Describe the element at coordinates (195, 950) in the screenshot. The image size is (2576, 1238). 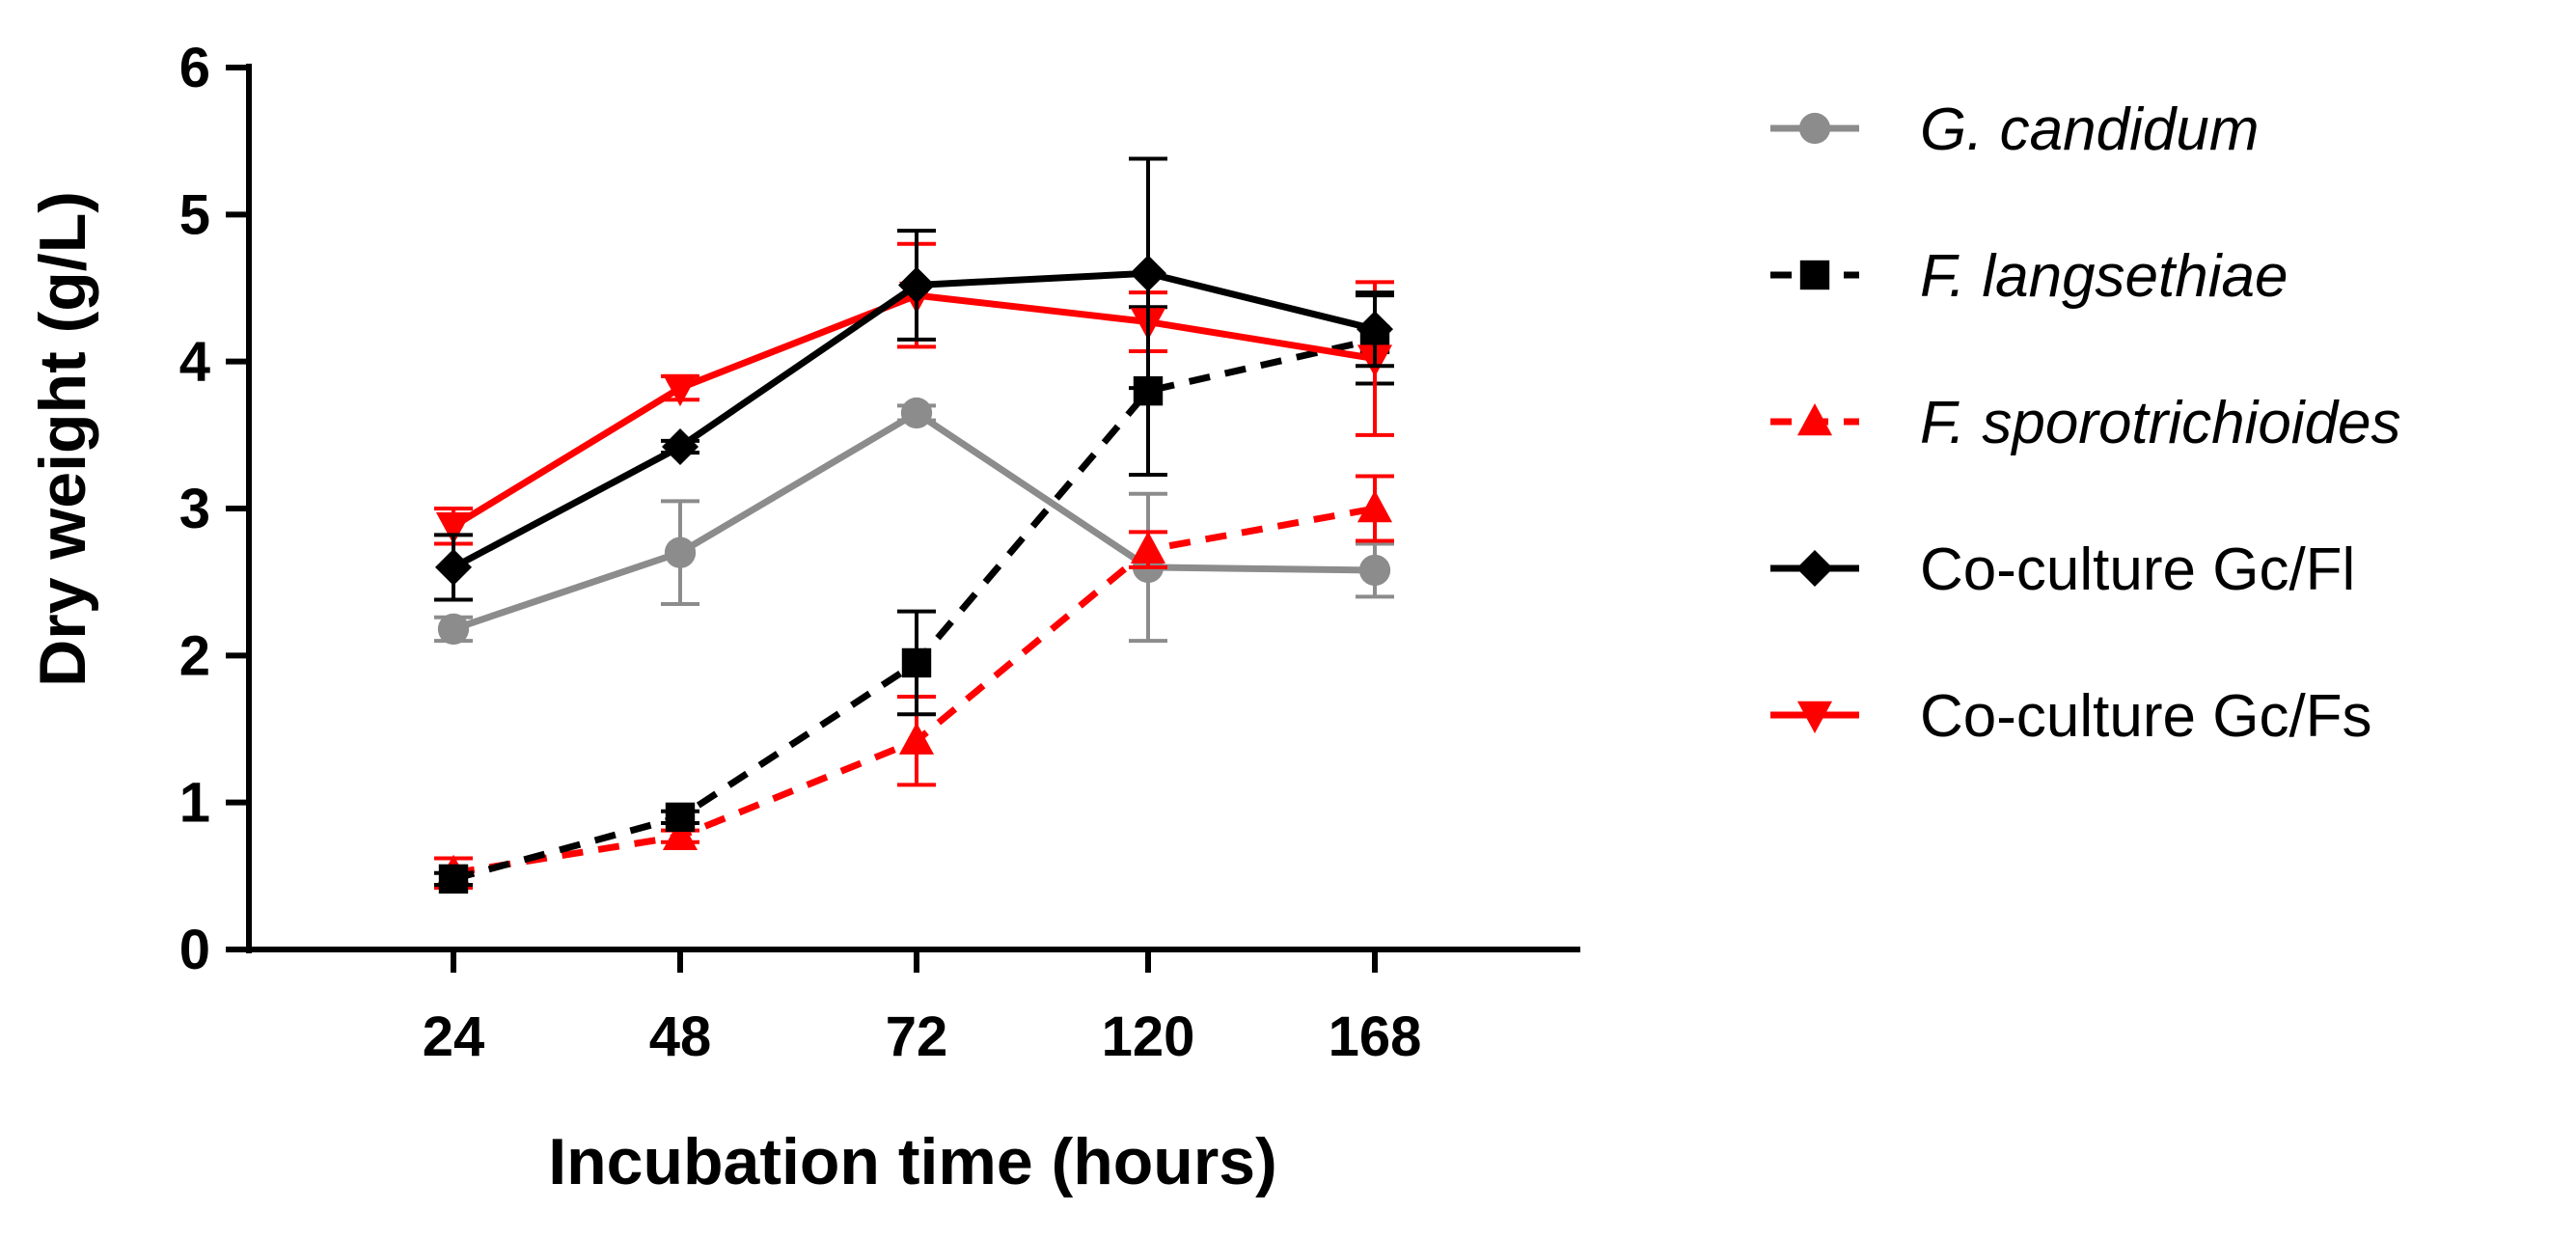
I see `y-tick-label: 0` at that location.